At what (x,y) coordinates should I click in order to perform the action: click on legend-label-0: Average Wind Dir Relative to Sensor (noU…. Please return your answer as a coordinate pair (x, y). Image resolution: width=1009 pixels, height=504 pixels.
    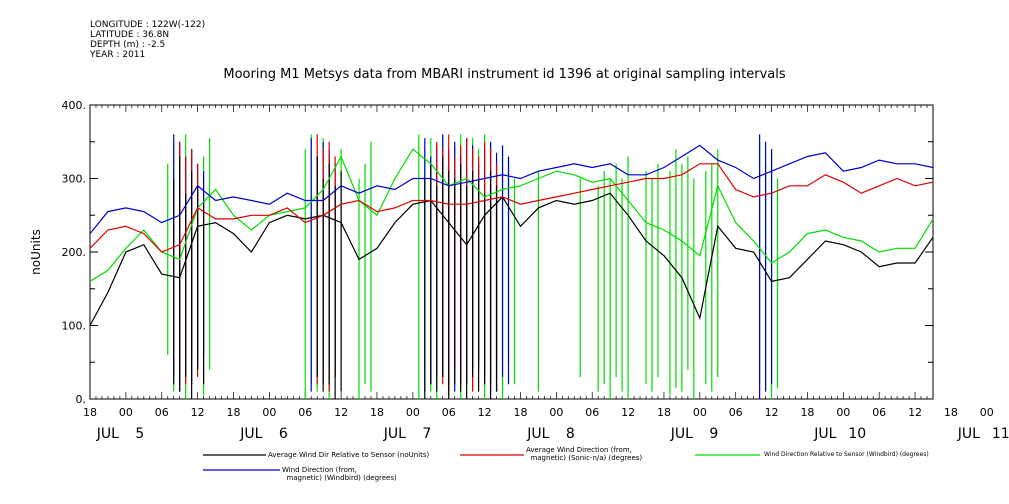
    Looking at the image, I should click on (349, 455).